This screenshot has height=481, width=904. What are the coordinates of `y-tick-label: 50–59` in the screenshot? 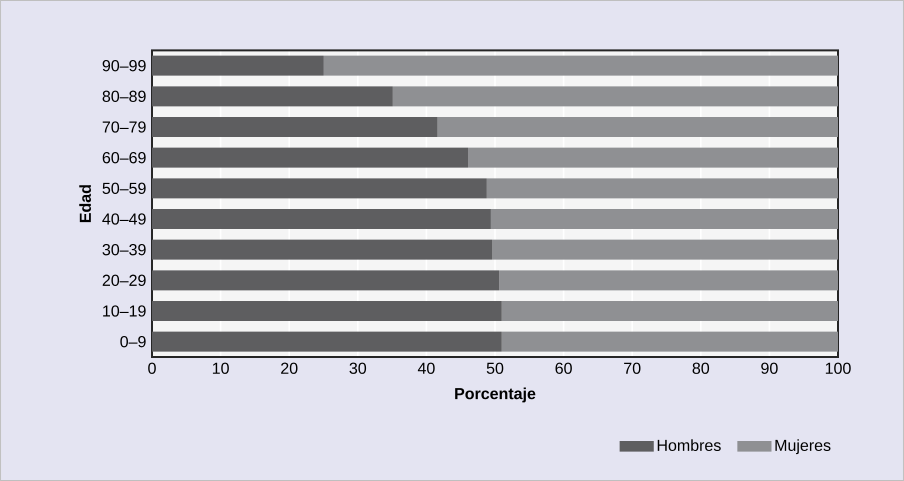 It's located at (124, 188).